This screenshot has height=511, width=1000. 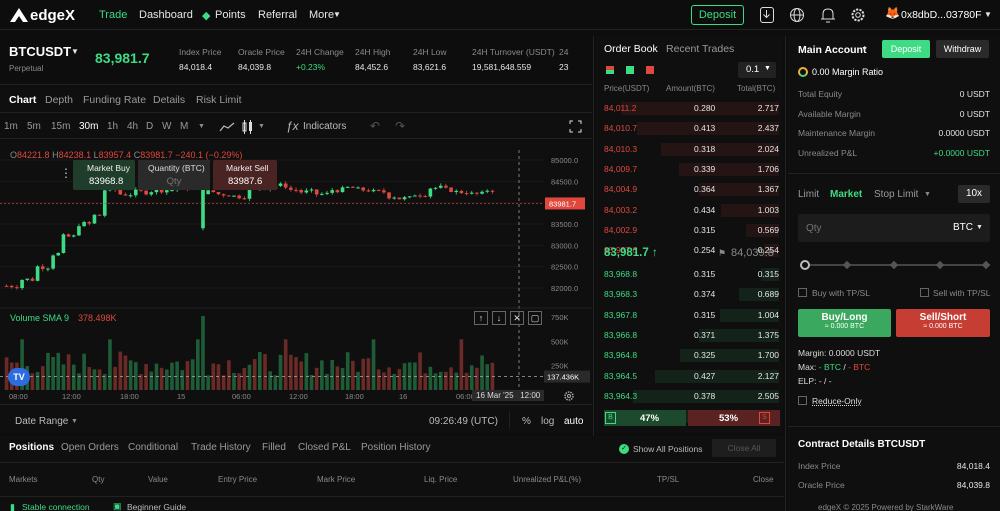 What do you see at coordinates (691, 376) in the screenshot?
I see `bids-row: 83,964.5 0.427 2.127` at bounding box center [691, 376].